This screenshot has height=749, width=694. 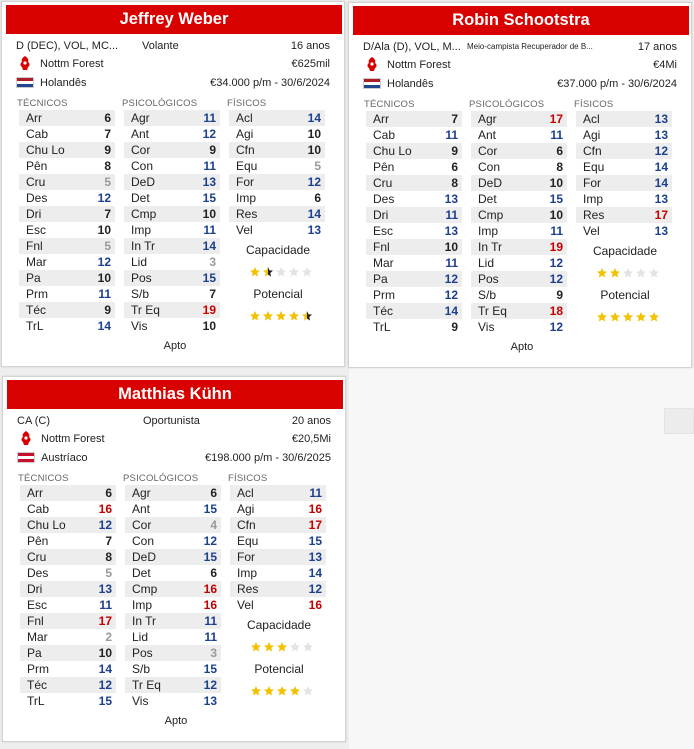 I want to click on attribute-row: Chu Lo 12, so click(x=68, y=525).